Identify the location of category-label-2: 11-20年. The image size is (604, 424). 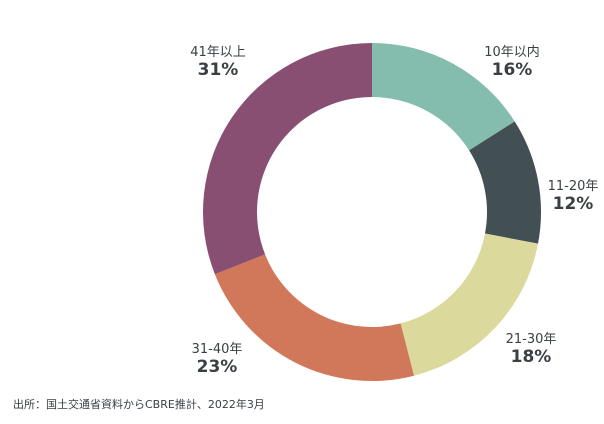
(573, 186).